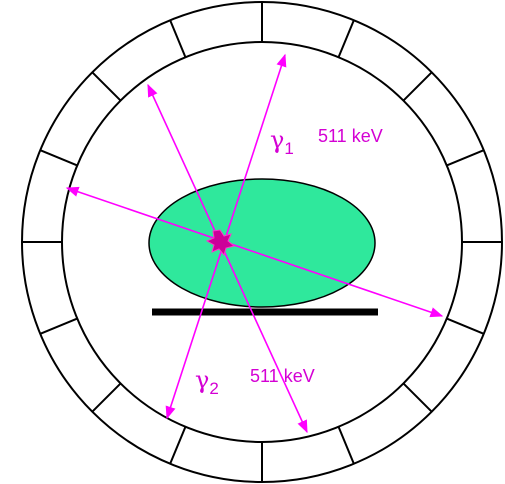 This screenshot has height=484, width=505. Describe the element at coordinates (213, 388) in the screenshot. I see `gamma-subscript: 2` at that location.